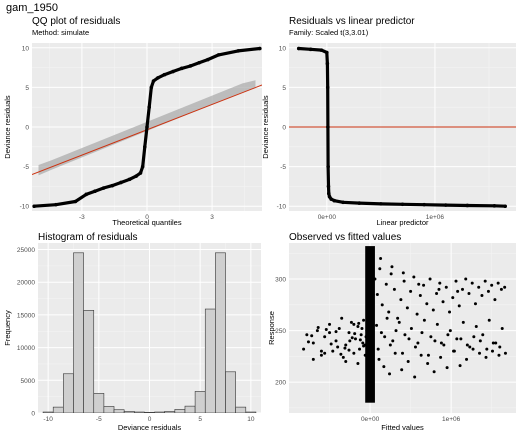 The image size is (526, 438). Describe the element at coordinates (200, 419) in the screenshot. I see `x-tick-label-hist: 5` at that location.